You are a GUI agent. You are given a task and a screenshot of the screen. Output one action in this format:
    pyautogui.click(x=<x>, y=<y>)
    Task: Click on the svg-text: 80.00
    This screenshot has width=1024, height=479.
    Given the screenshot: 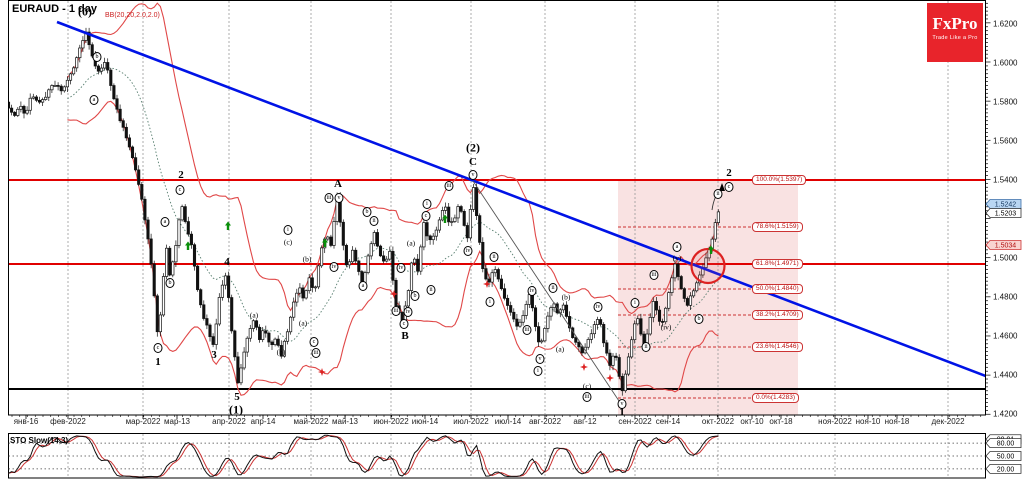 What is the action you would take?
    pyautogui.click(x=1006, y=444)
    